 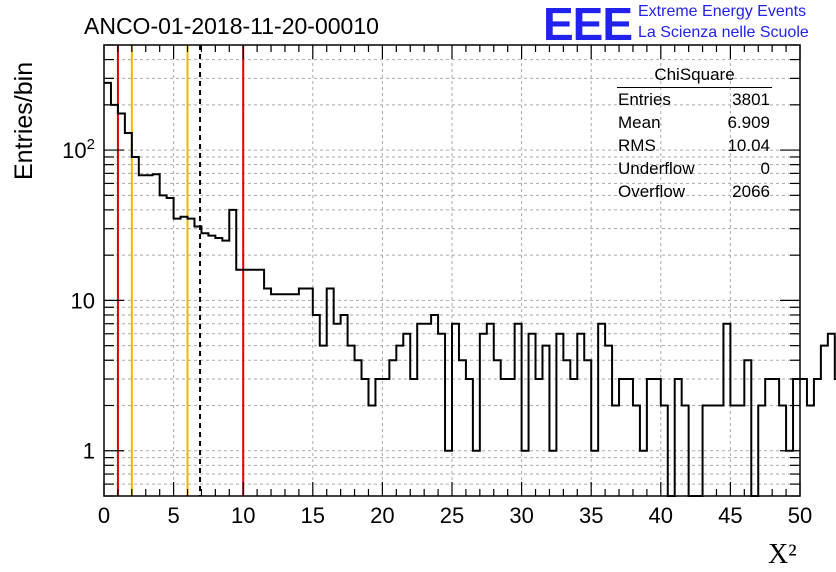 I want to click on y-axis-label: Entries/bin, so click(x=24, y=121).